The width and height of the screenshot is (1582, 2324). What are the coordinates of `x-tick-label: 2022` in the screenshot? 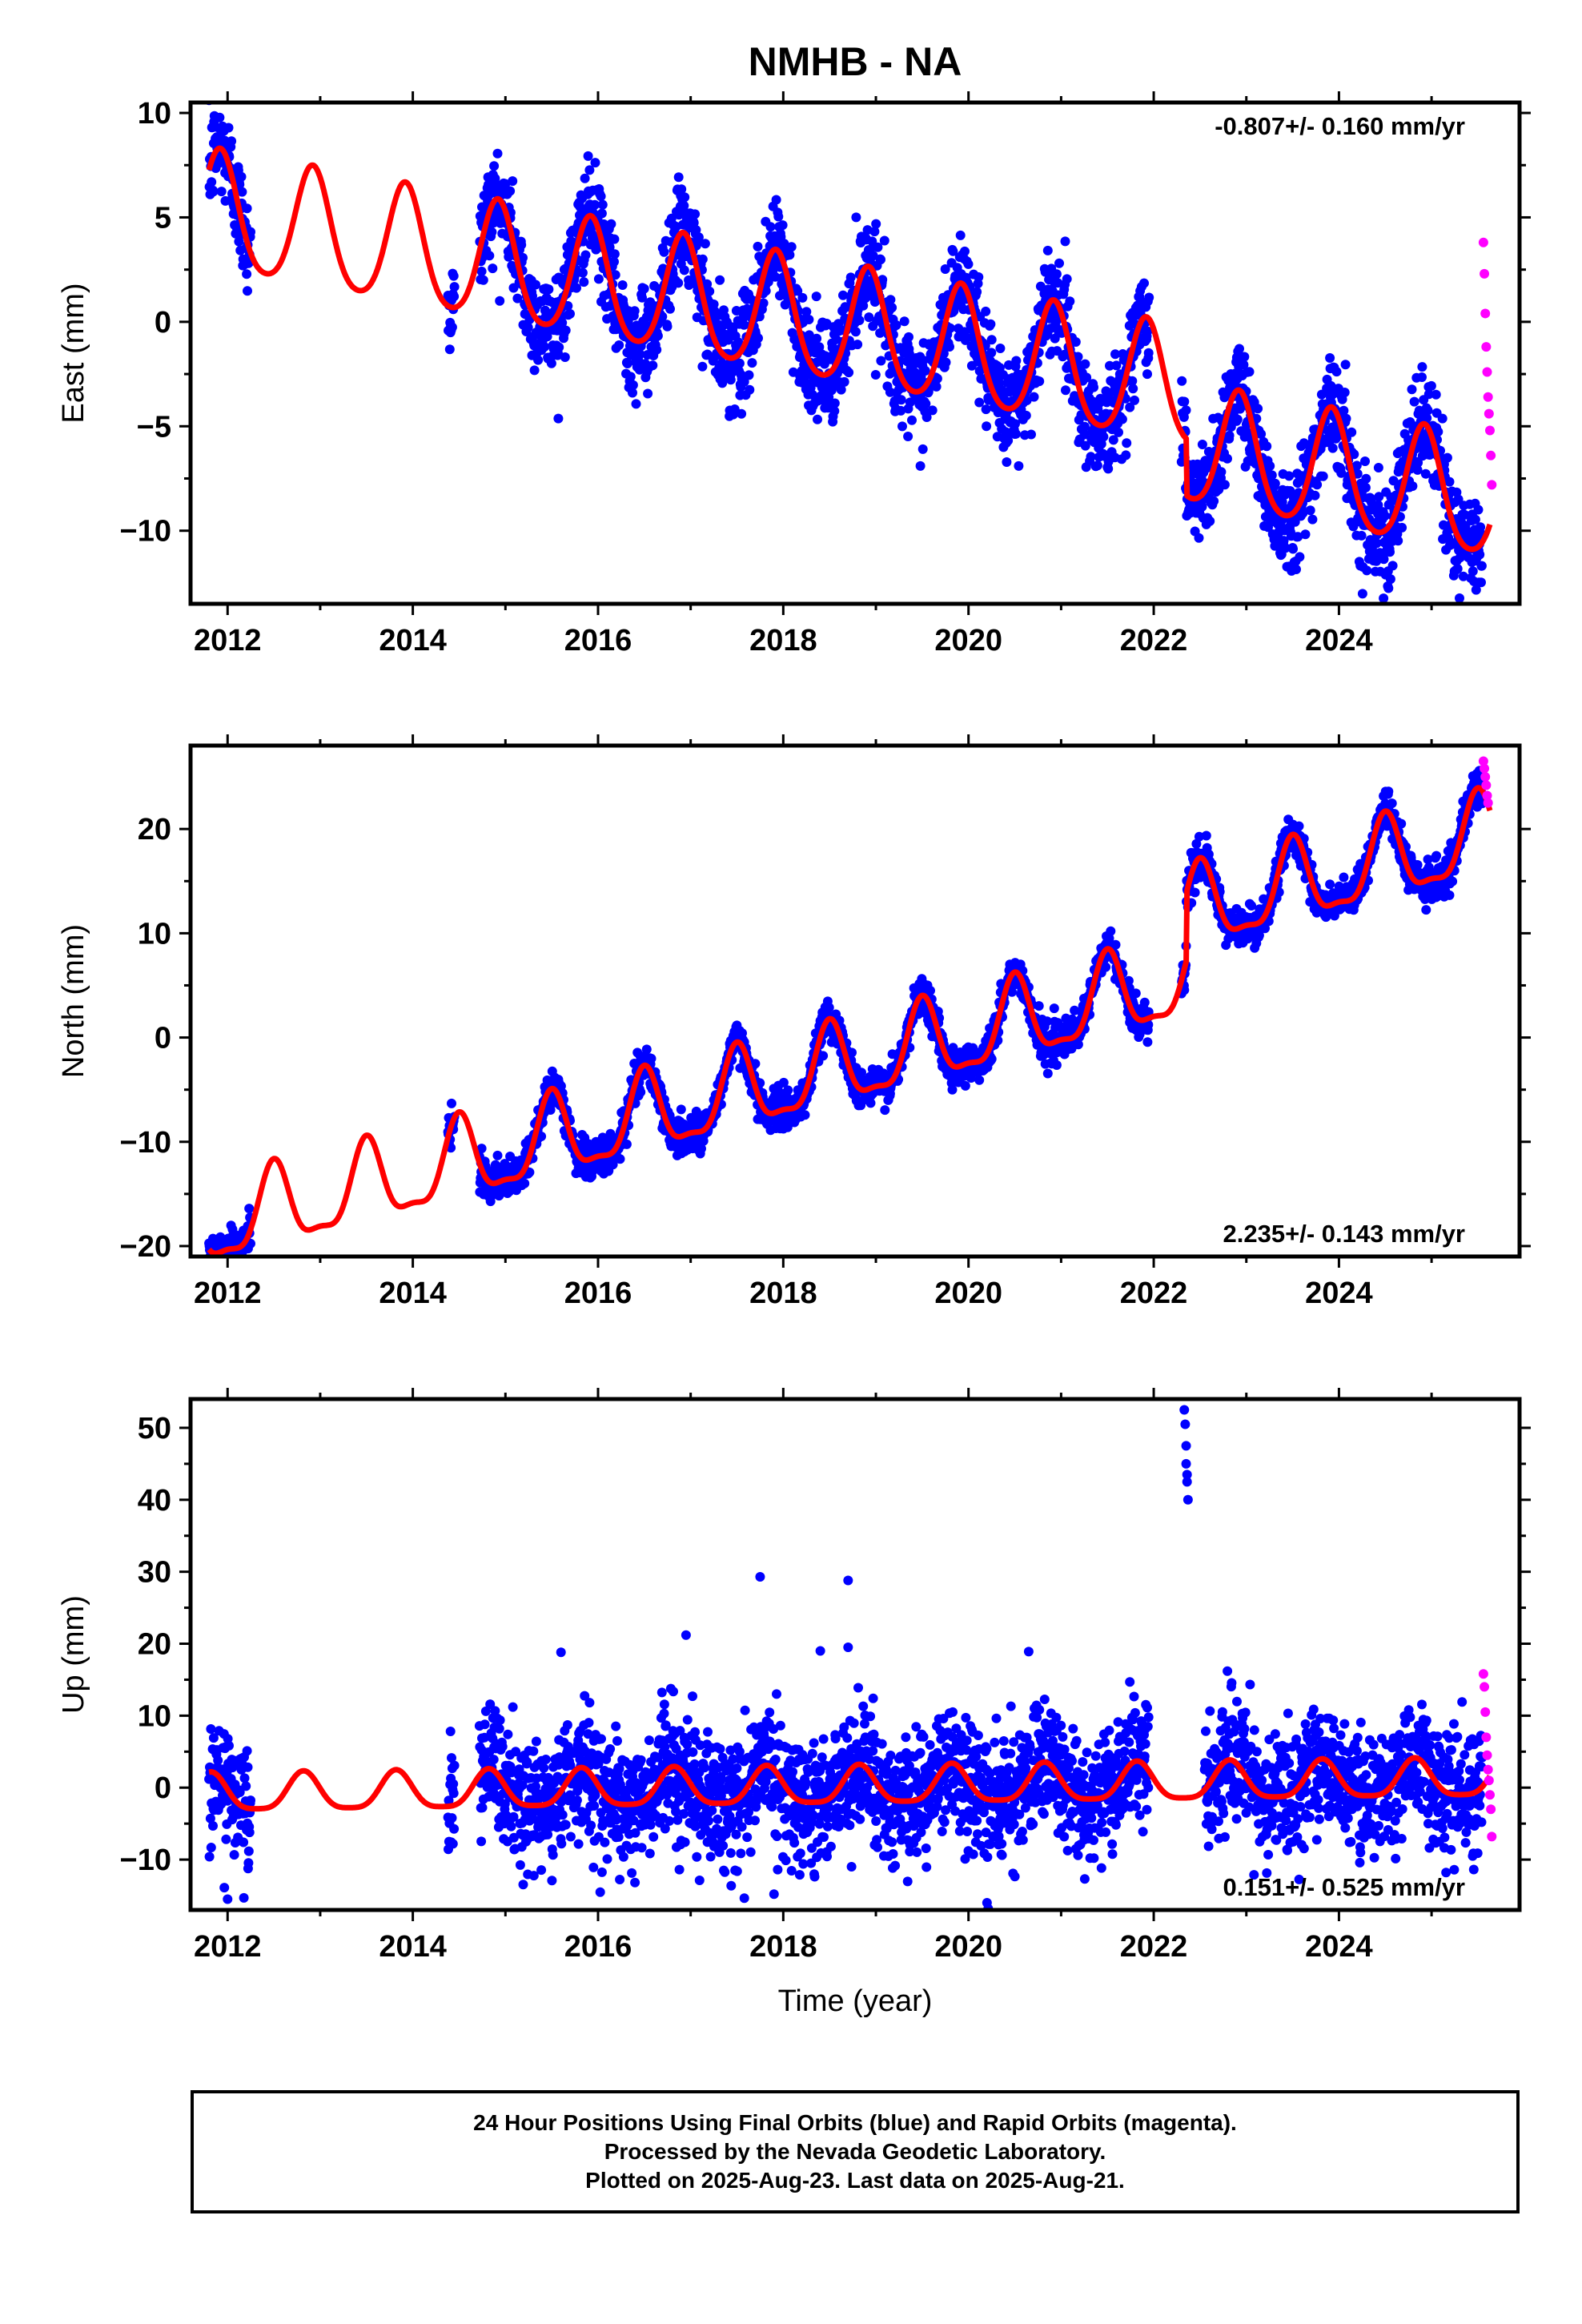 It's located at (1154, 640).